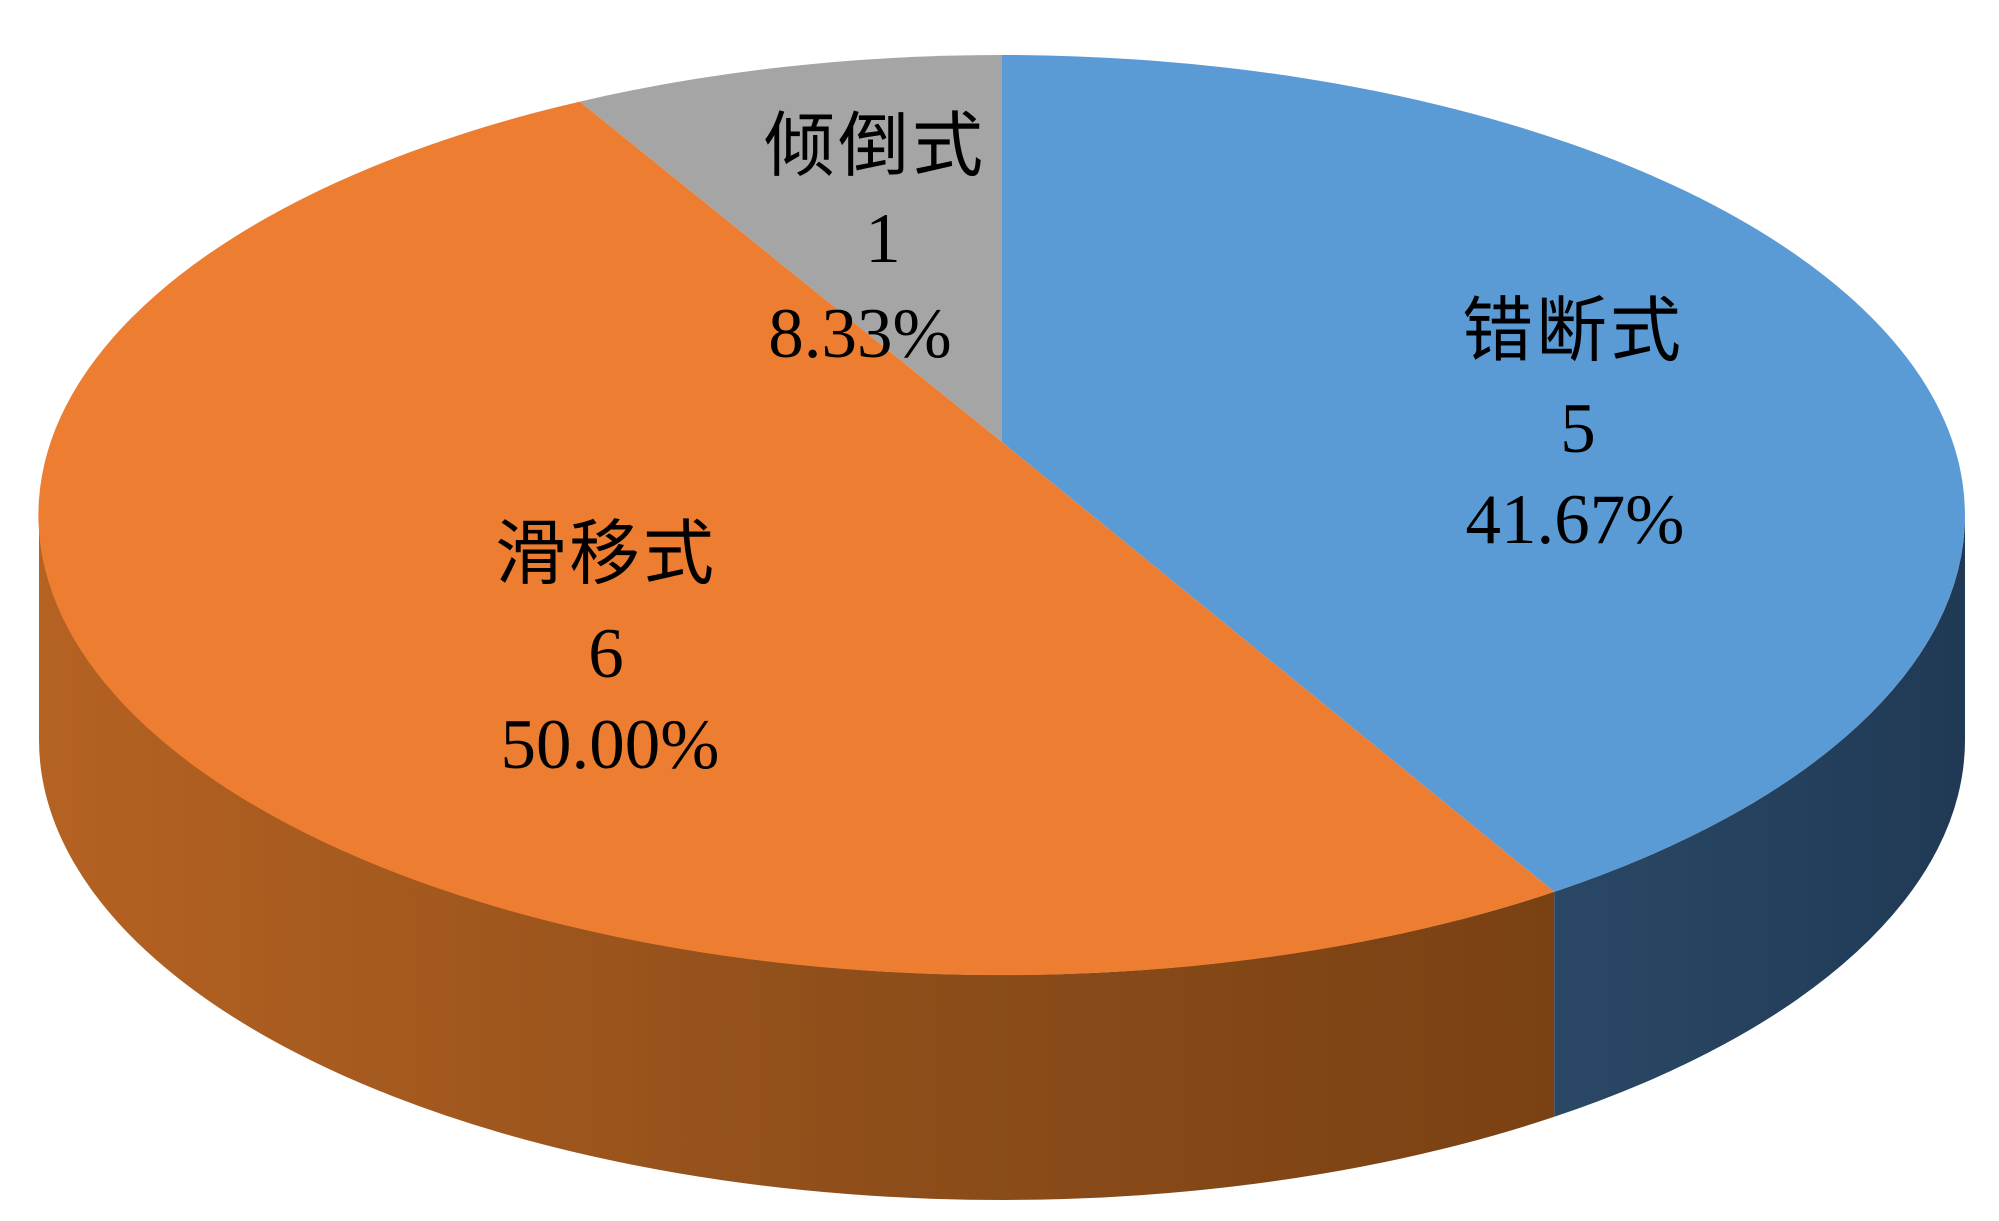  What do you see at coordinates (883, 239) in the screenshot?
I see `slice-label-value-qingdao: 1` at bounding box center [883, 239].